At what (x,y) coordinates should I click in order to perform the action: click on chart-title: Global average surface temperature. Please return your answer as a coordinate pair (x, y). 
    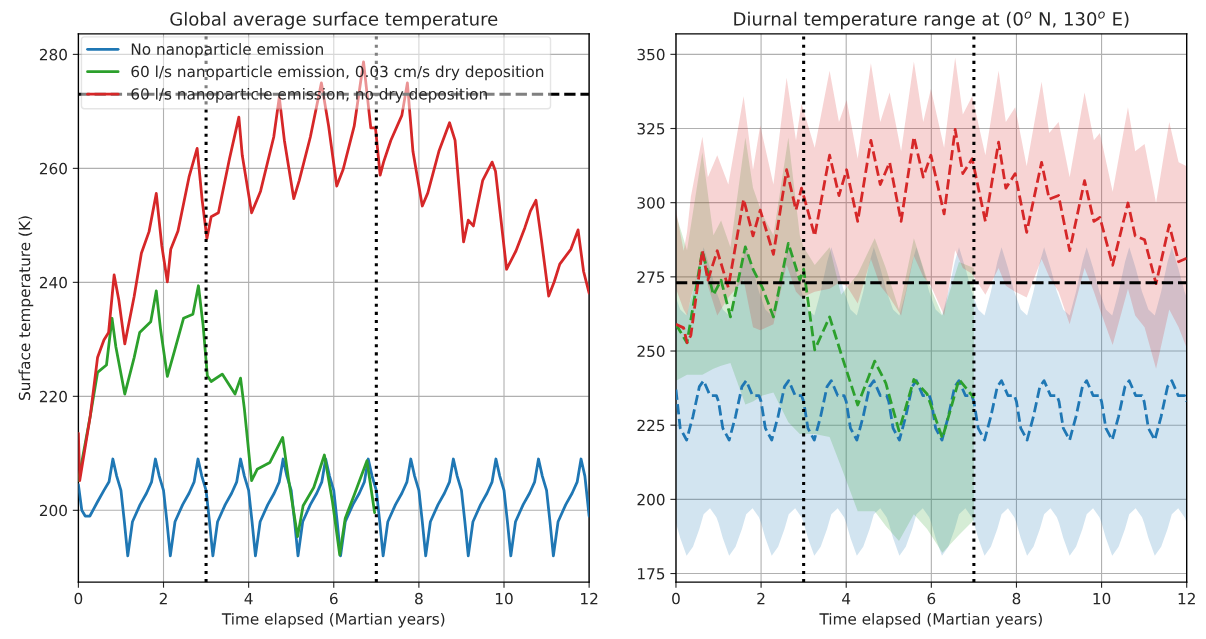
    Looking at the image, I should click on (334, 20).